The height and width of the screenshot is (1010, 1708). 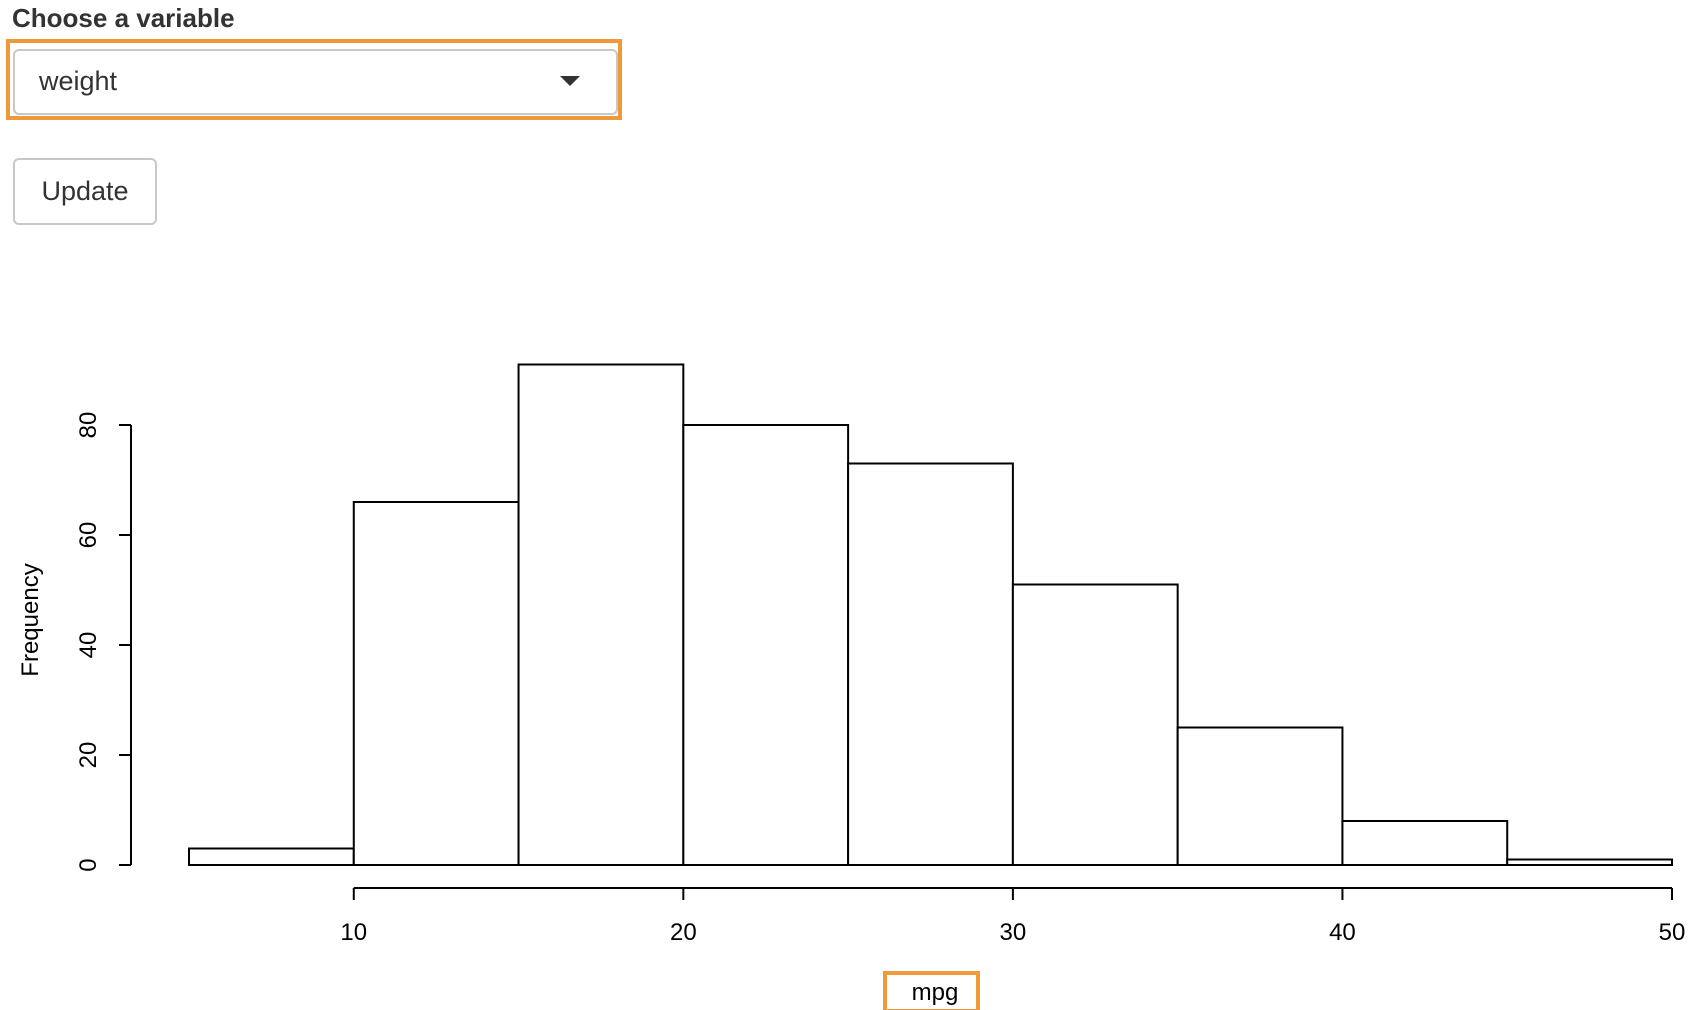 I want to click on x-tick-label: 20, so click(x=683, y=932).